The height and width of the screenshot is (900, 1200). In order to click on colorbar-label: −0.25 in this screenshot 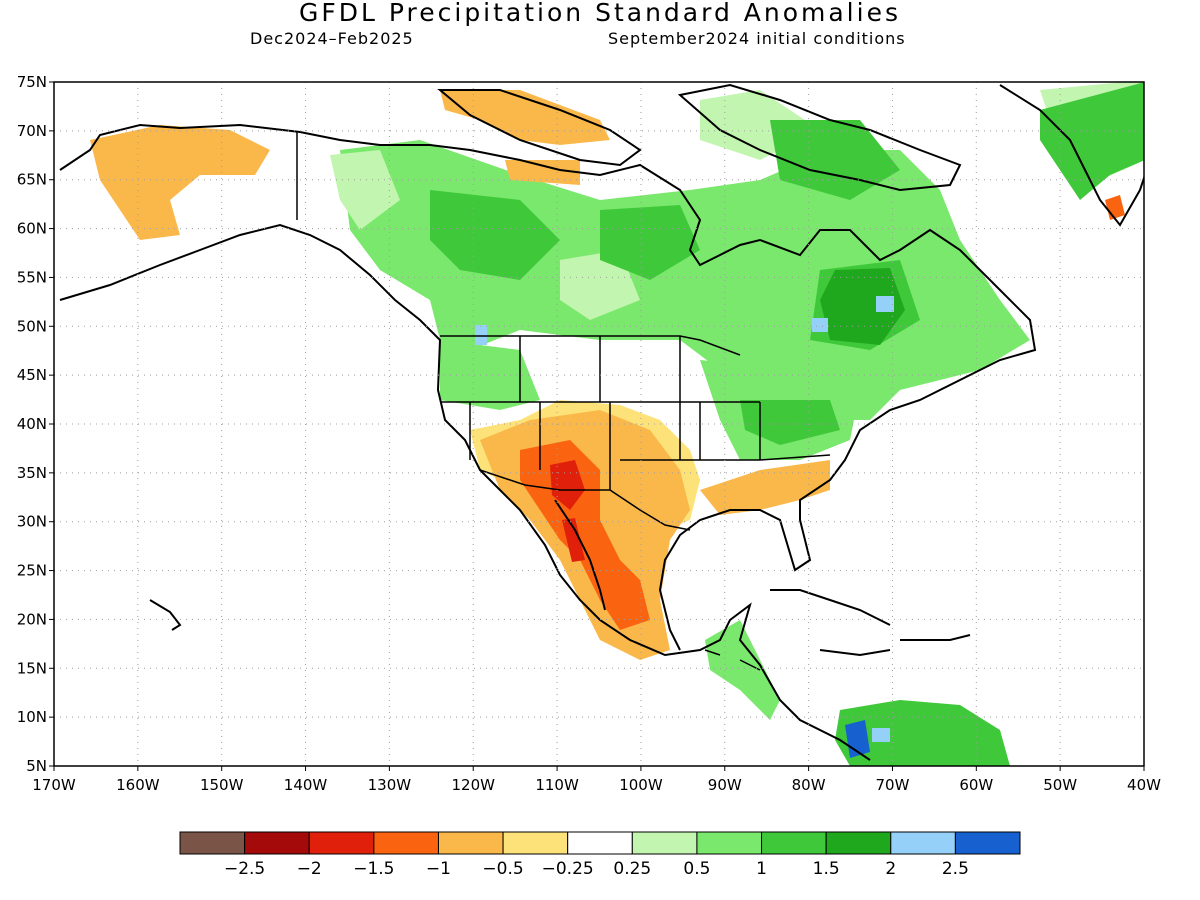, I will do `click(568, 869)`.